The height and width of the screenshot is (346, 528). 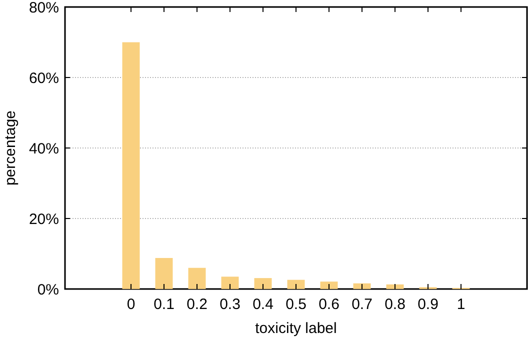 I want to click on x-tick-label: 0.3, so click(x=230, y=304).